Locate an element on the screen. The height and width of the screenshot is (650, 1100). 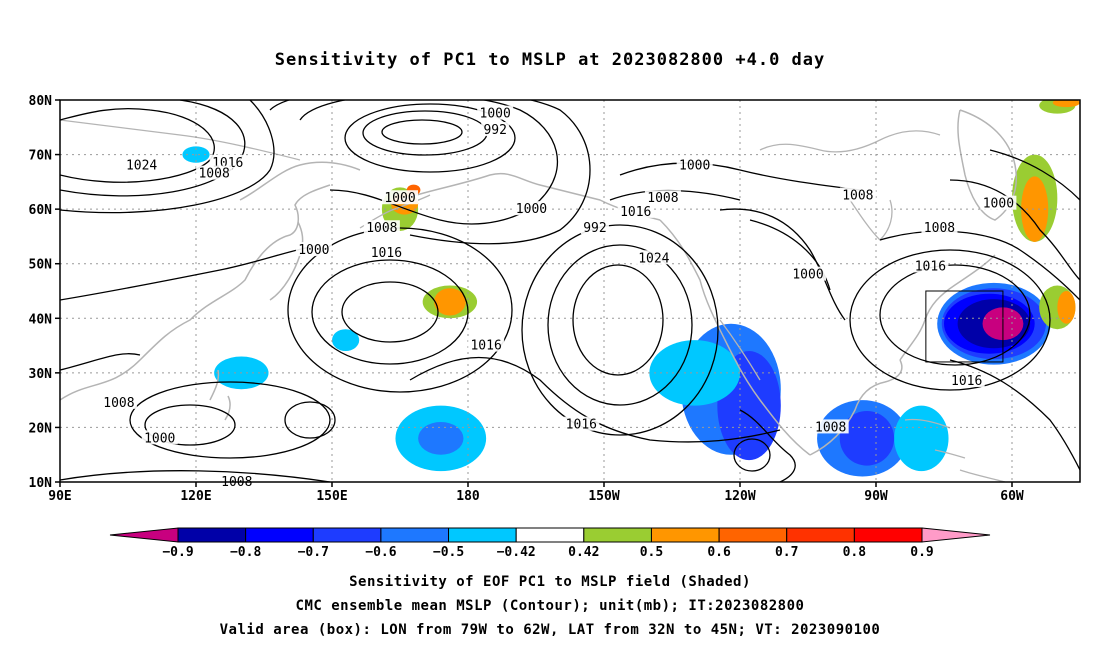
colorbar-label: 0.6 is located at coordinates (719, 552).